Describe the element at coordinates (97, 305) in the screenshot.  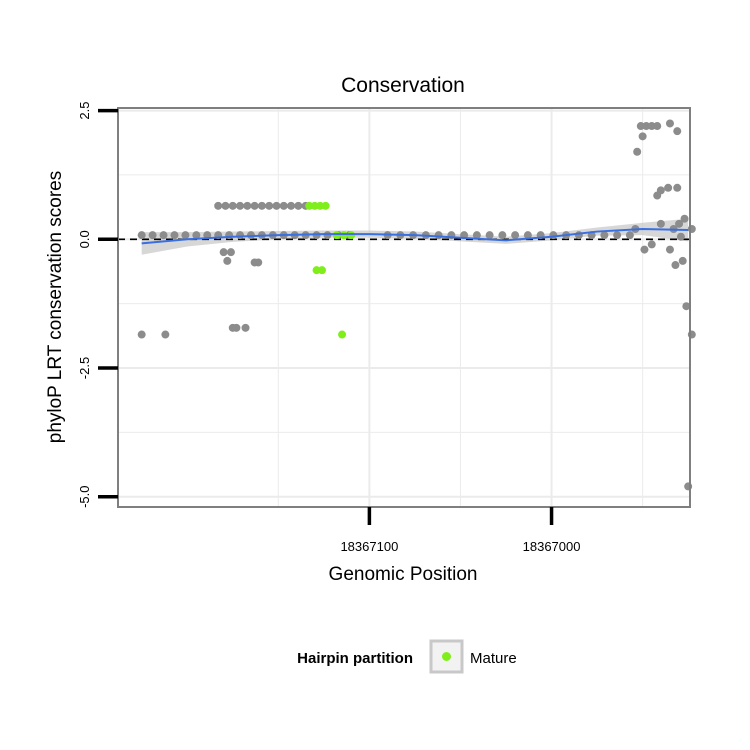
I see `y-axis: 2.5 0.0 -2.5 -5.0` at that location.